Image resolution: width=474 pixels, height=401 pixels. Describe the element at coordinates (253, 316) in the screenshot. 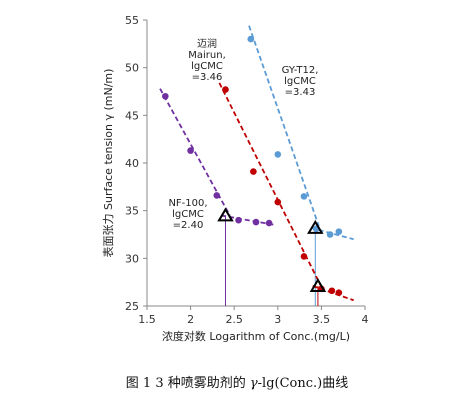

I see `x-tick-labels: 1.5 2 2.5 3 3.5 4` at that location.